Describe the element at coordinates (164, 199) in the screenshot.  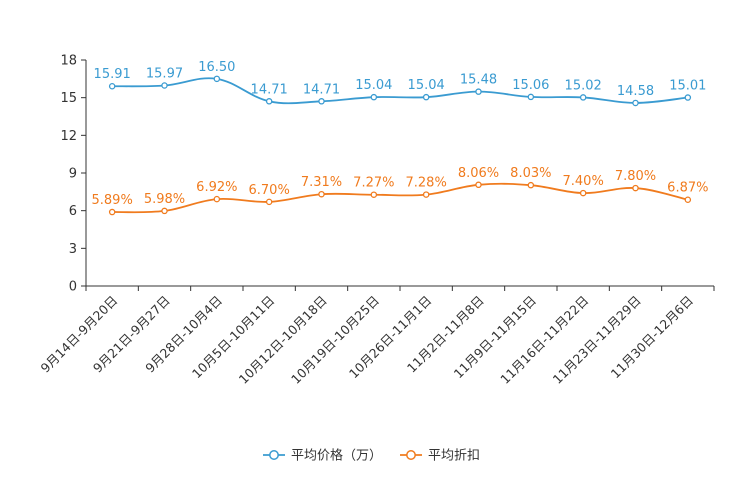
I see `series-1-data-label: 5.98%` at that location.